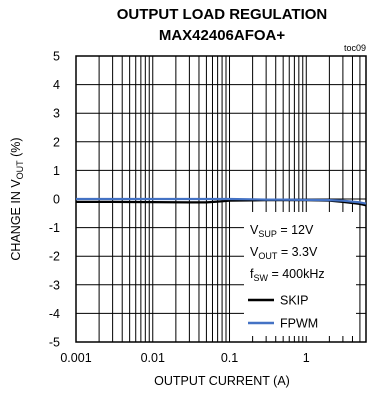 The image size is (368, 394). I want to click on y-tick-label: -5, so click(54, 343).